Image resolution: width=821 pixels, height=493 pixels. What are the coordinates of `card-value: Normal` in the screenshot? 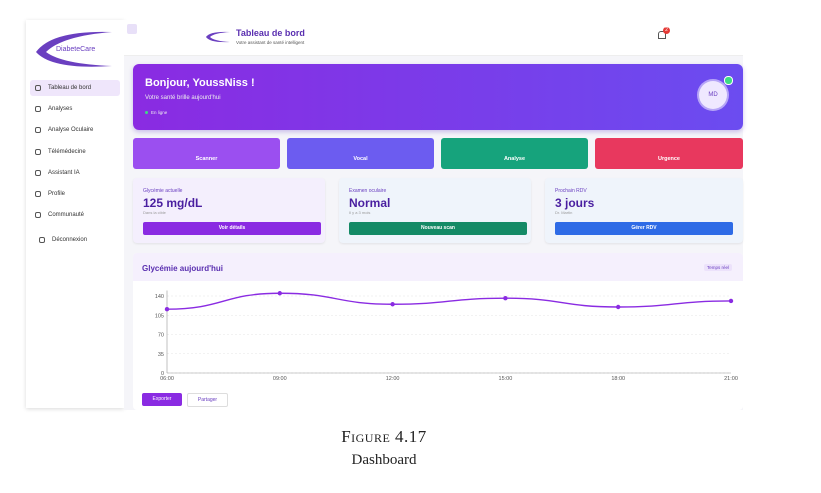 It's located at (370, 203).